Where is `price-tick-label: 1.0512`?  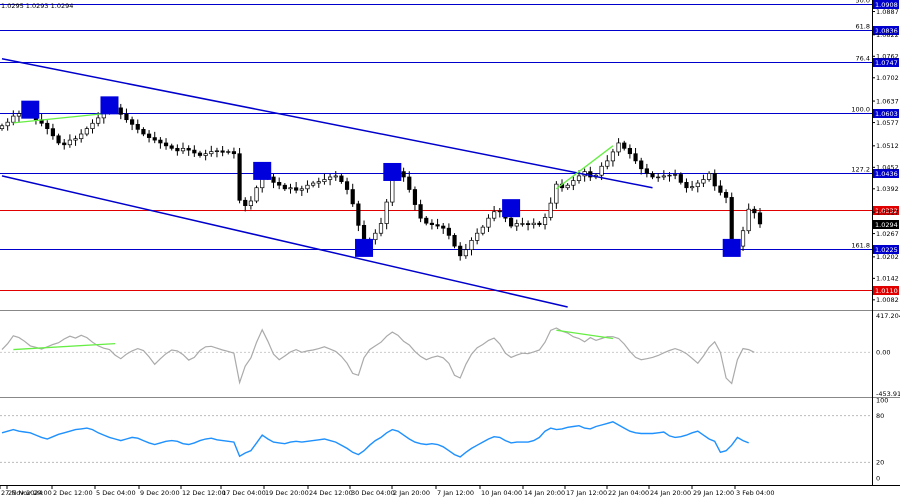 price-tick-label: 1.0512 is located at coordinates (887, 146).